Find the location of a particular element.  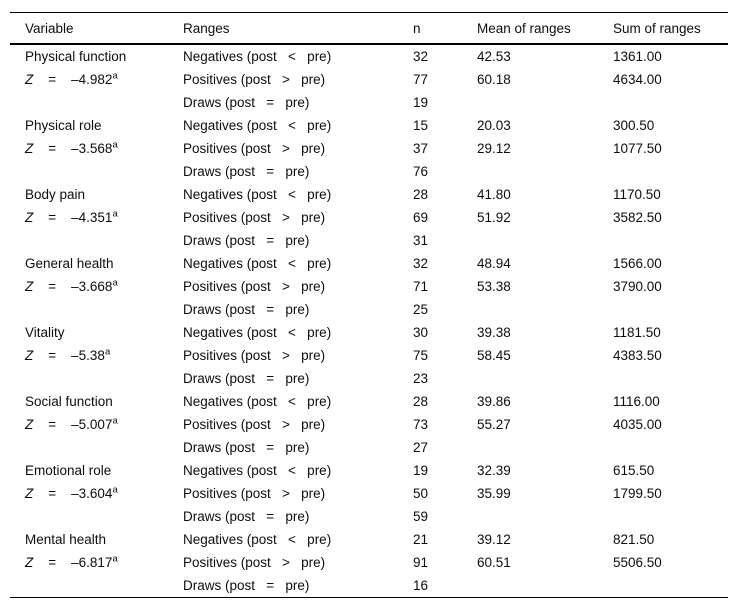

table-row: Draws (post = pre) 23 is located at coordinates (369, 378).